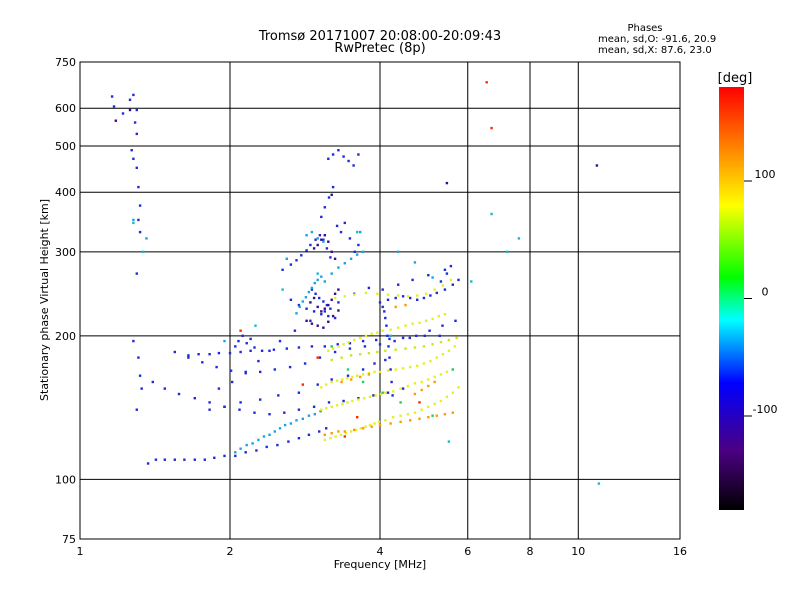  Describe the element at coordinates (765, 409) in the screenshot. I see `colorbar-tick-label: -100` at that location.